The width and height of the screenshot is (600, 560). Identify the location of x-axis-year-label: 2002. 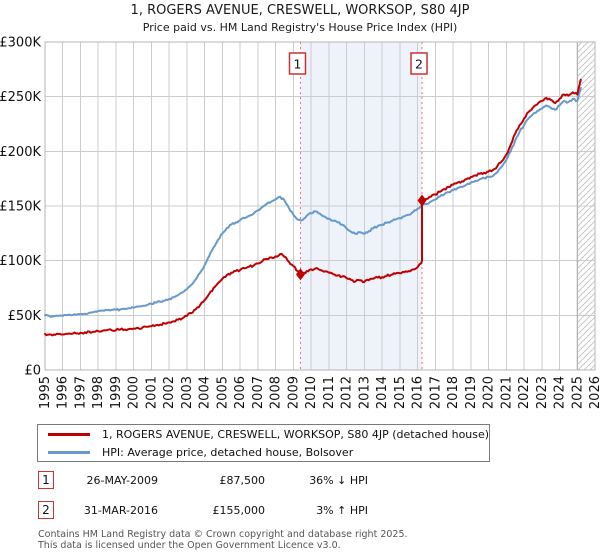
(169, 392).